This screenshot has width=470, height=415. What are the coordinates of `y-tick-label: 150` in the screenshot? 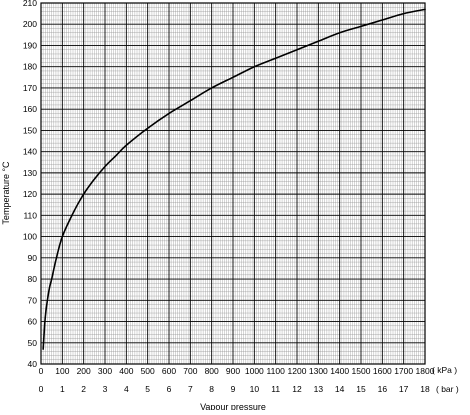 It's located at (30, 130).